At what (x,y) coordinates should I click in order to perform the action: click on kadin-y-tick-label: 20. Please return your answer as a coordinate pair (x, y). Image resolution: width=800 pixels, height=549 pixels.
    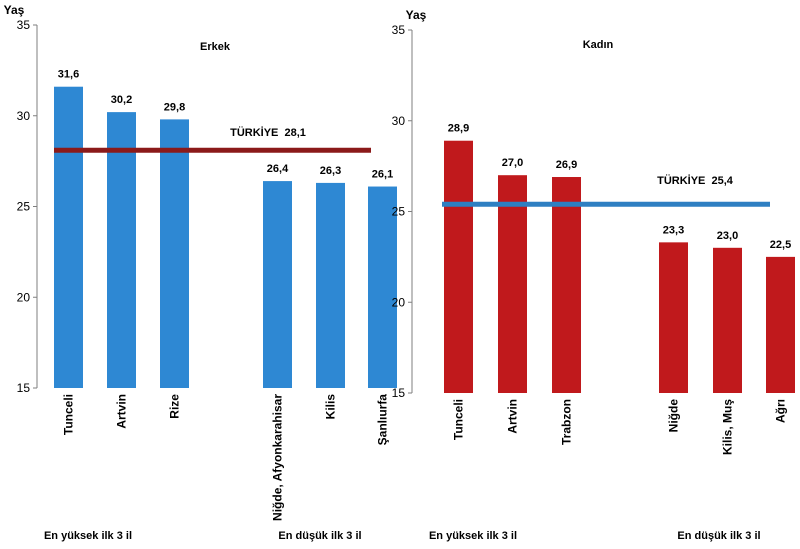
    Looking at the image, I should click on (399, 302).